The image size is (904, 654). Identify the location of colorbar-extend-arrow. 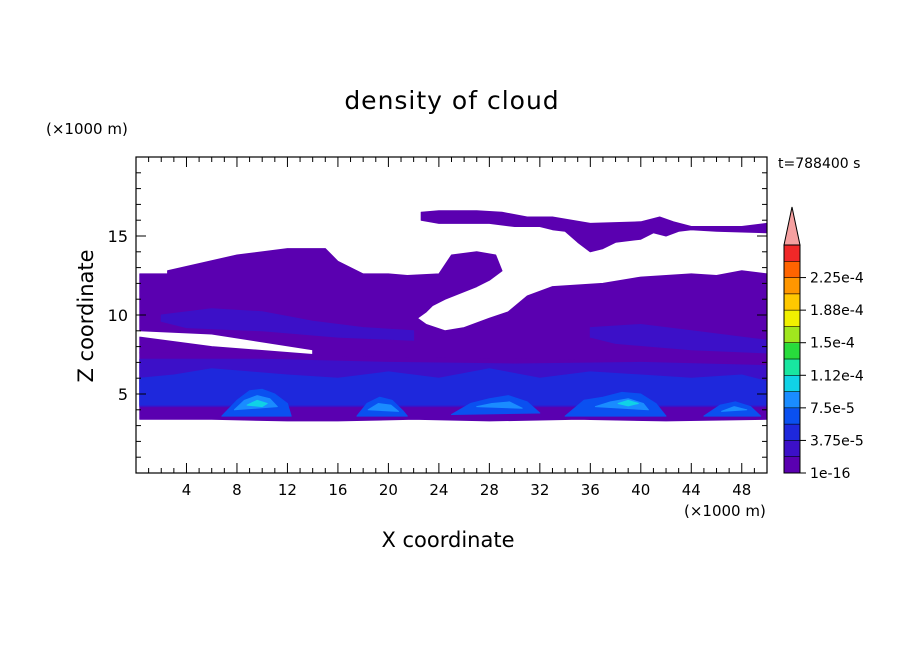
(792, 226).